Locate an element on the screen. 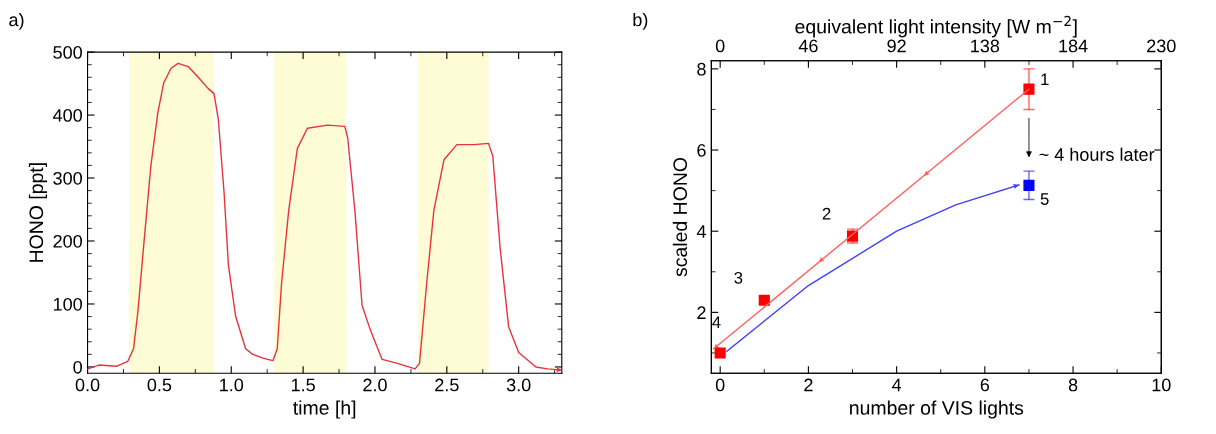  y-tick-label: 2 is located at coordinates (701, 312).